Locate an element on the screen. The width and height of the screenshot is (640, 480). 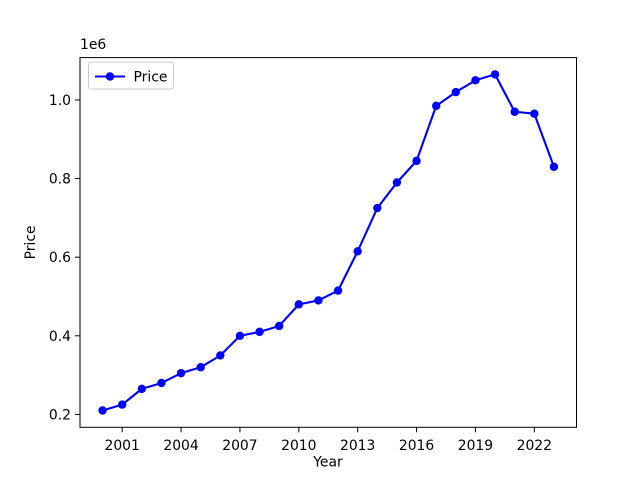
y-tick-label: 0.8 is located at coordinates (60, 180).